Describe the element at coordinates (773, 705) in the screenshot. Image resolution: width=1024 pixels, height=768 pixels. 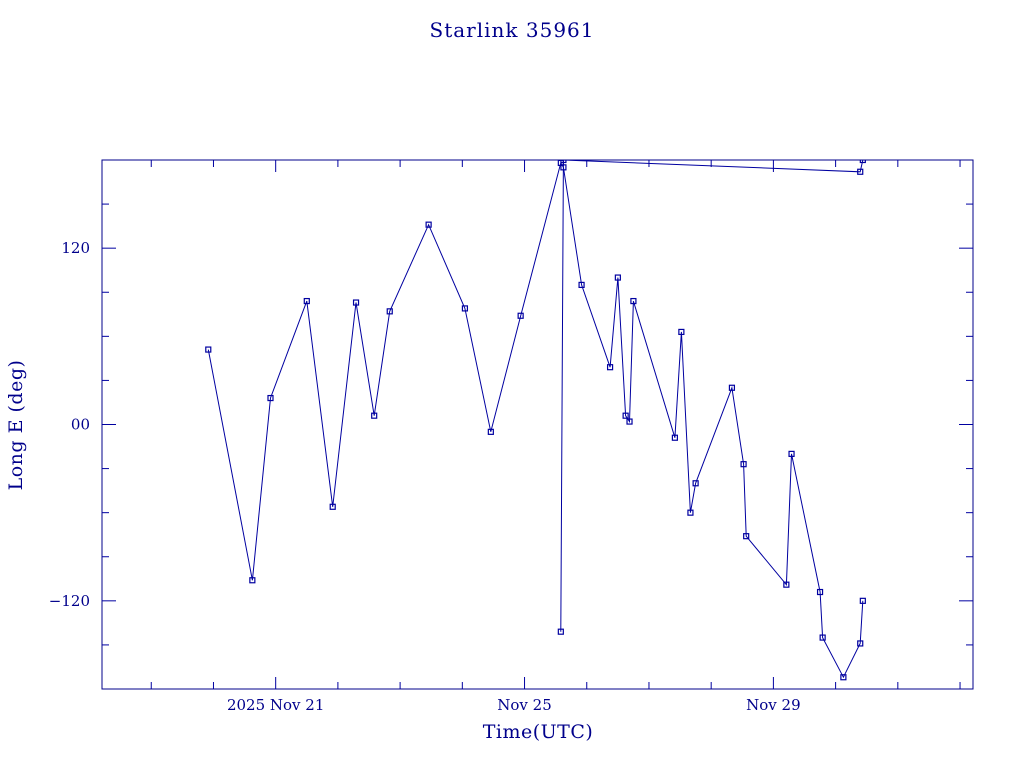
I see `x-tick-label: Nov 29` at that location.